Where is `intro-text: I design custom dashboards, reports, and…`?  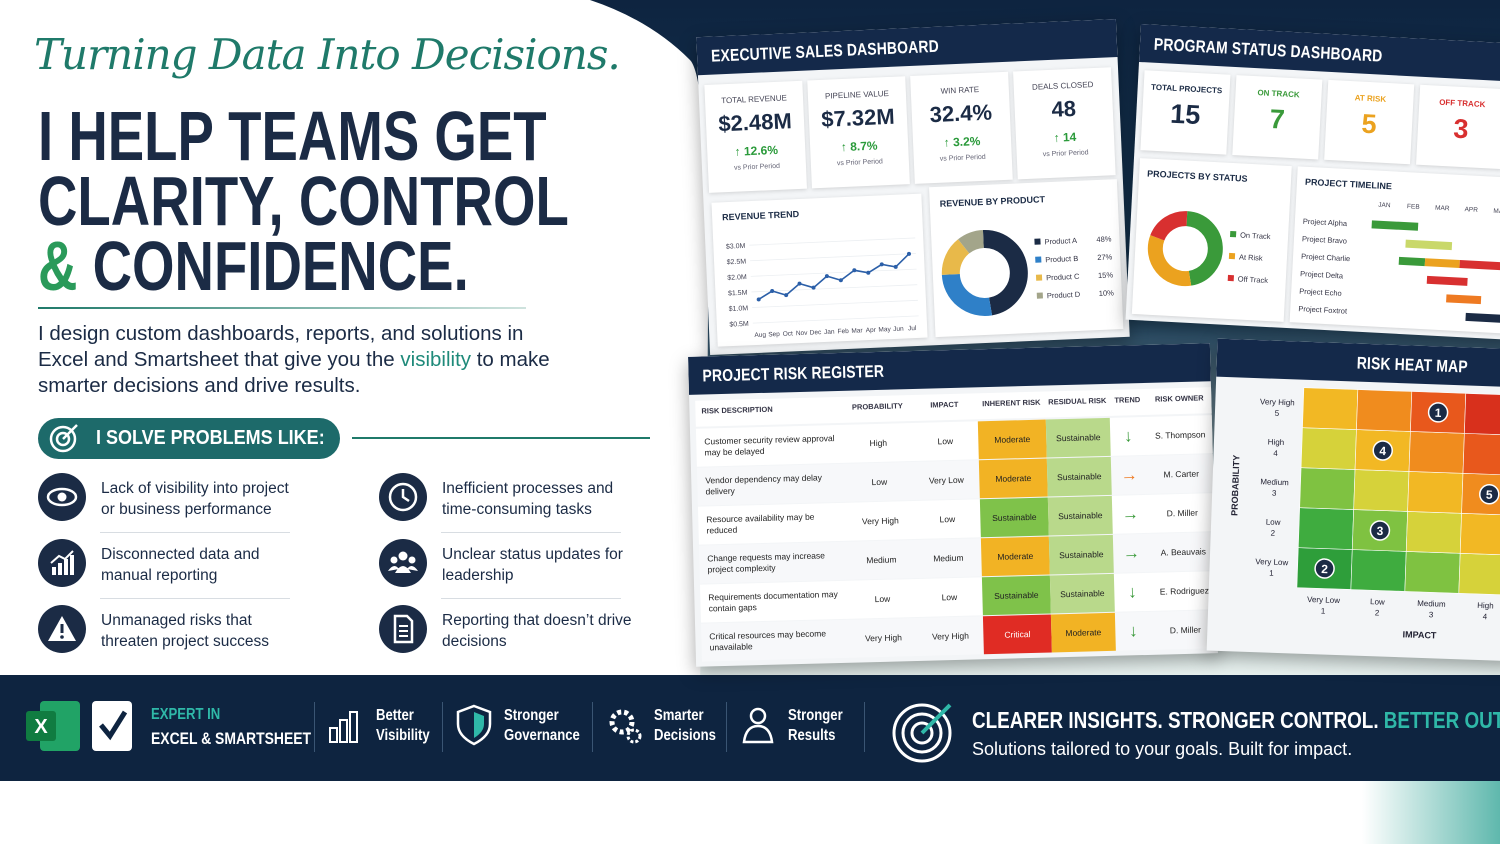
intro-text: I design custom dashboards, reports, and… is located at coordinates (281, 346).